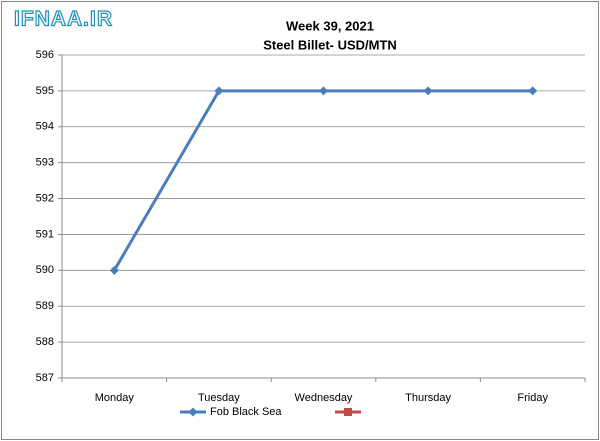 The height and width of the screenshot is (441, 600). What do you see at coordinates (219, 398) in the screenshot?
I see `x-tick-label: Tuesday` at bounding box center [219, 398].